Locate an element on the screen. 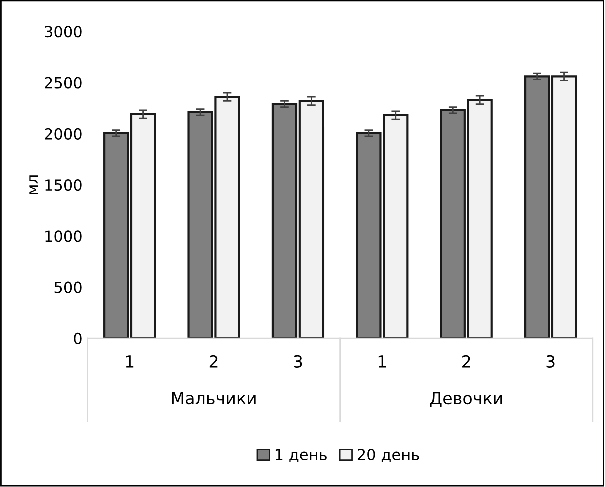 The width and height of the screenshot is (605, 487). legend-label: 20 день is located at coordinates (389, 455).